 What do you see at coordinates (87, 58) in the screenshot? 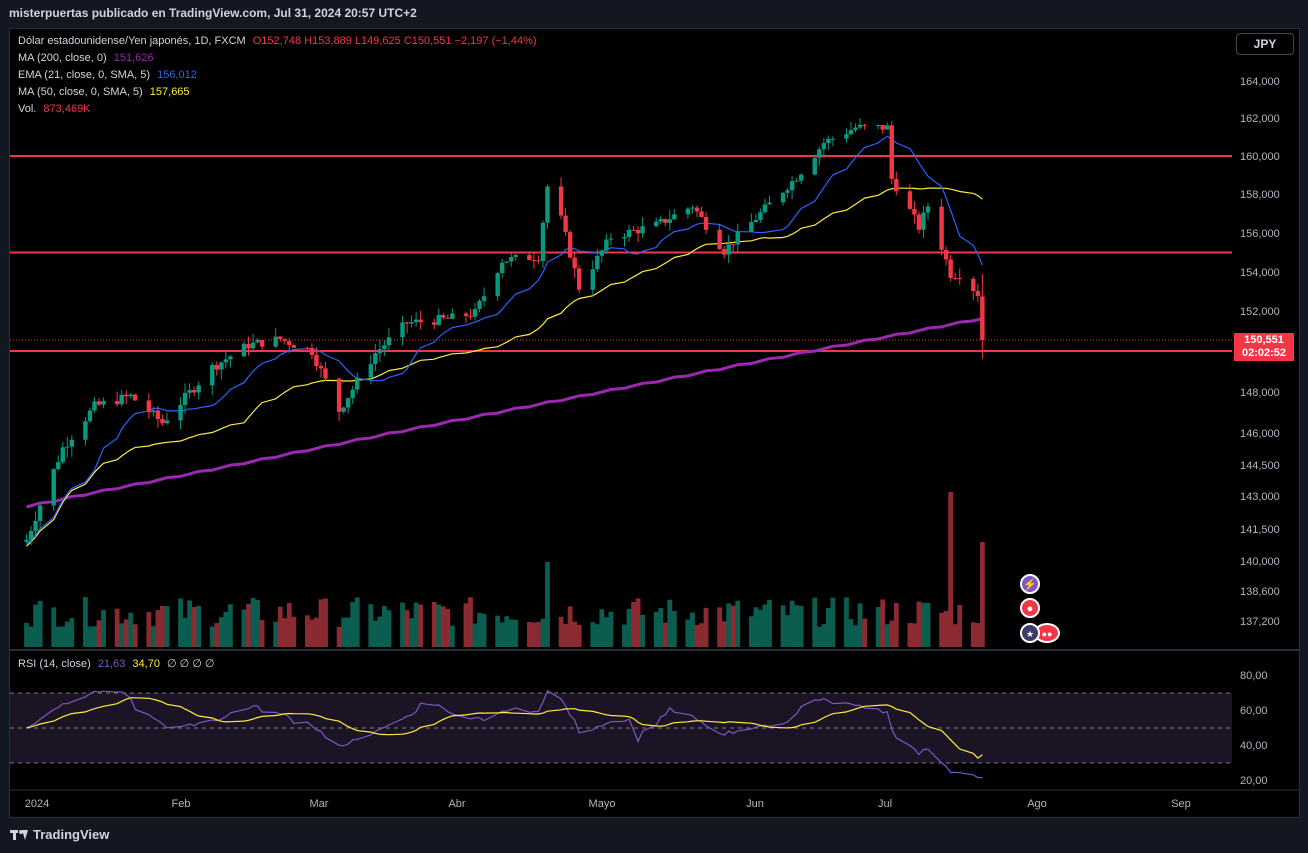
I see `legend-ma200: MA (200, close, 0) 151,626` at bounding box center [87, 58].